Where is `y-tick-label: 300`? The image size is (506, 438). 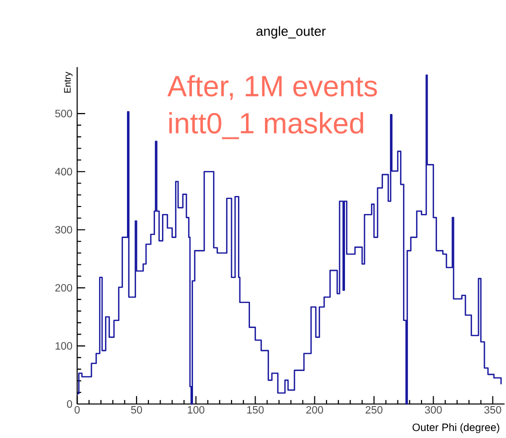 y-tick-label: 300 is located at coordinates (63, 230).